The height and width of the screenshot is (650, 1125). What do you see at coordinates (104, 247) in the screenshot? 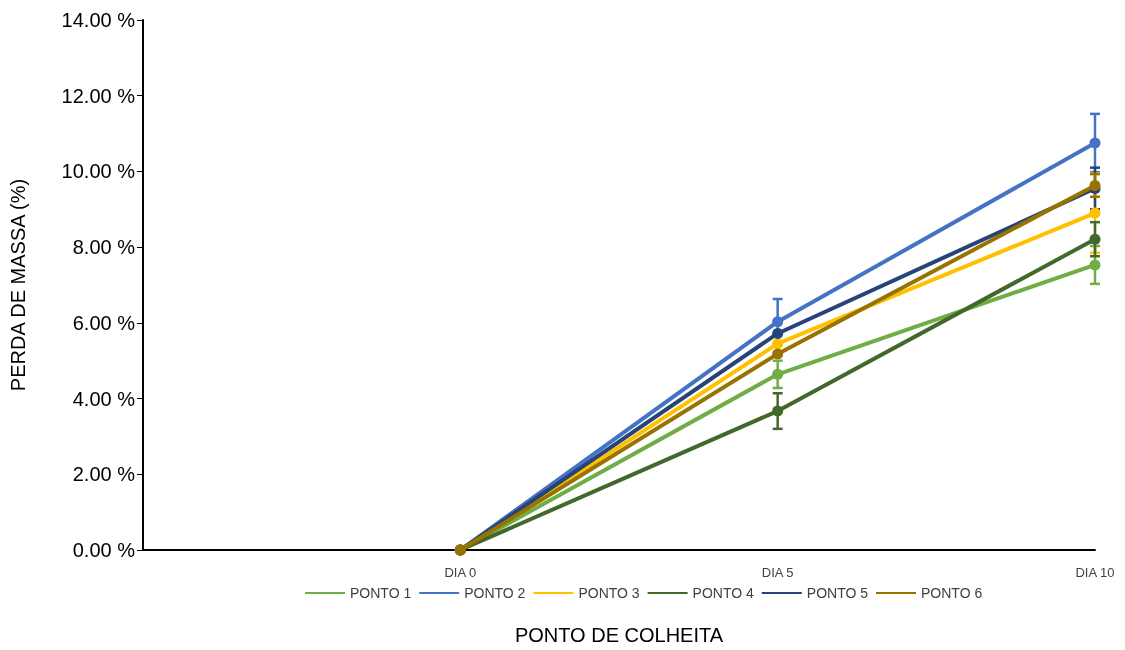
I see `y-tick-label: 8.00 %` at bounding box center [104, 247].